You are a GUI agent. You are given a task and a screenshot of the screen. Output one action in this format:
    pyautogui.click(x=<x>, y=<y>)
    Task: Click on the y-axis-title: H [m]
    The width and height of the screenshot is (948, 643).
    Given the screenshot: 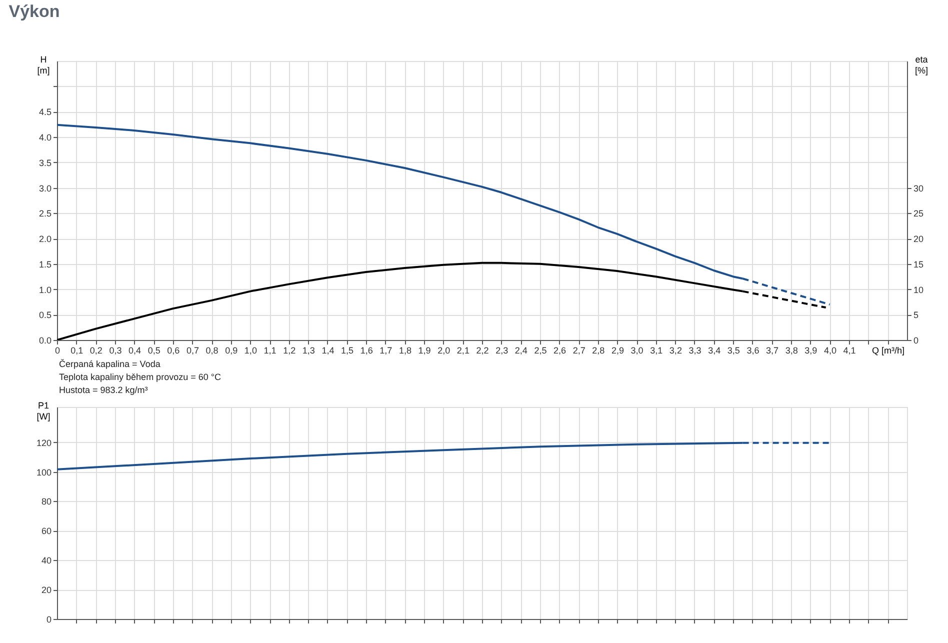 What is the action you would take?
    pyautogui.click(x=43, y=65)
    